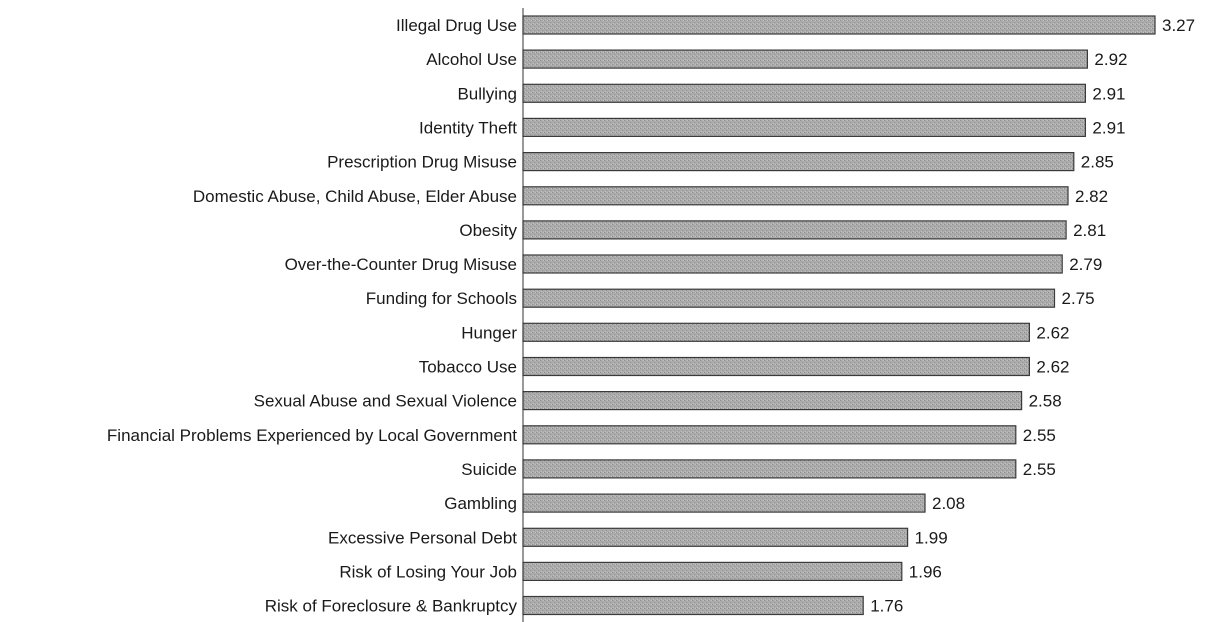  I want to click on value-label: 2.81, so click(1089, 230).